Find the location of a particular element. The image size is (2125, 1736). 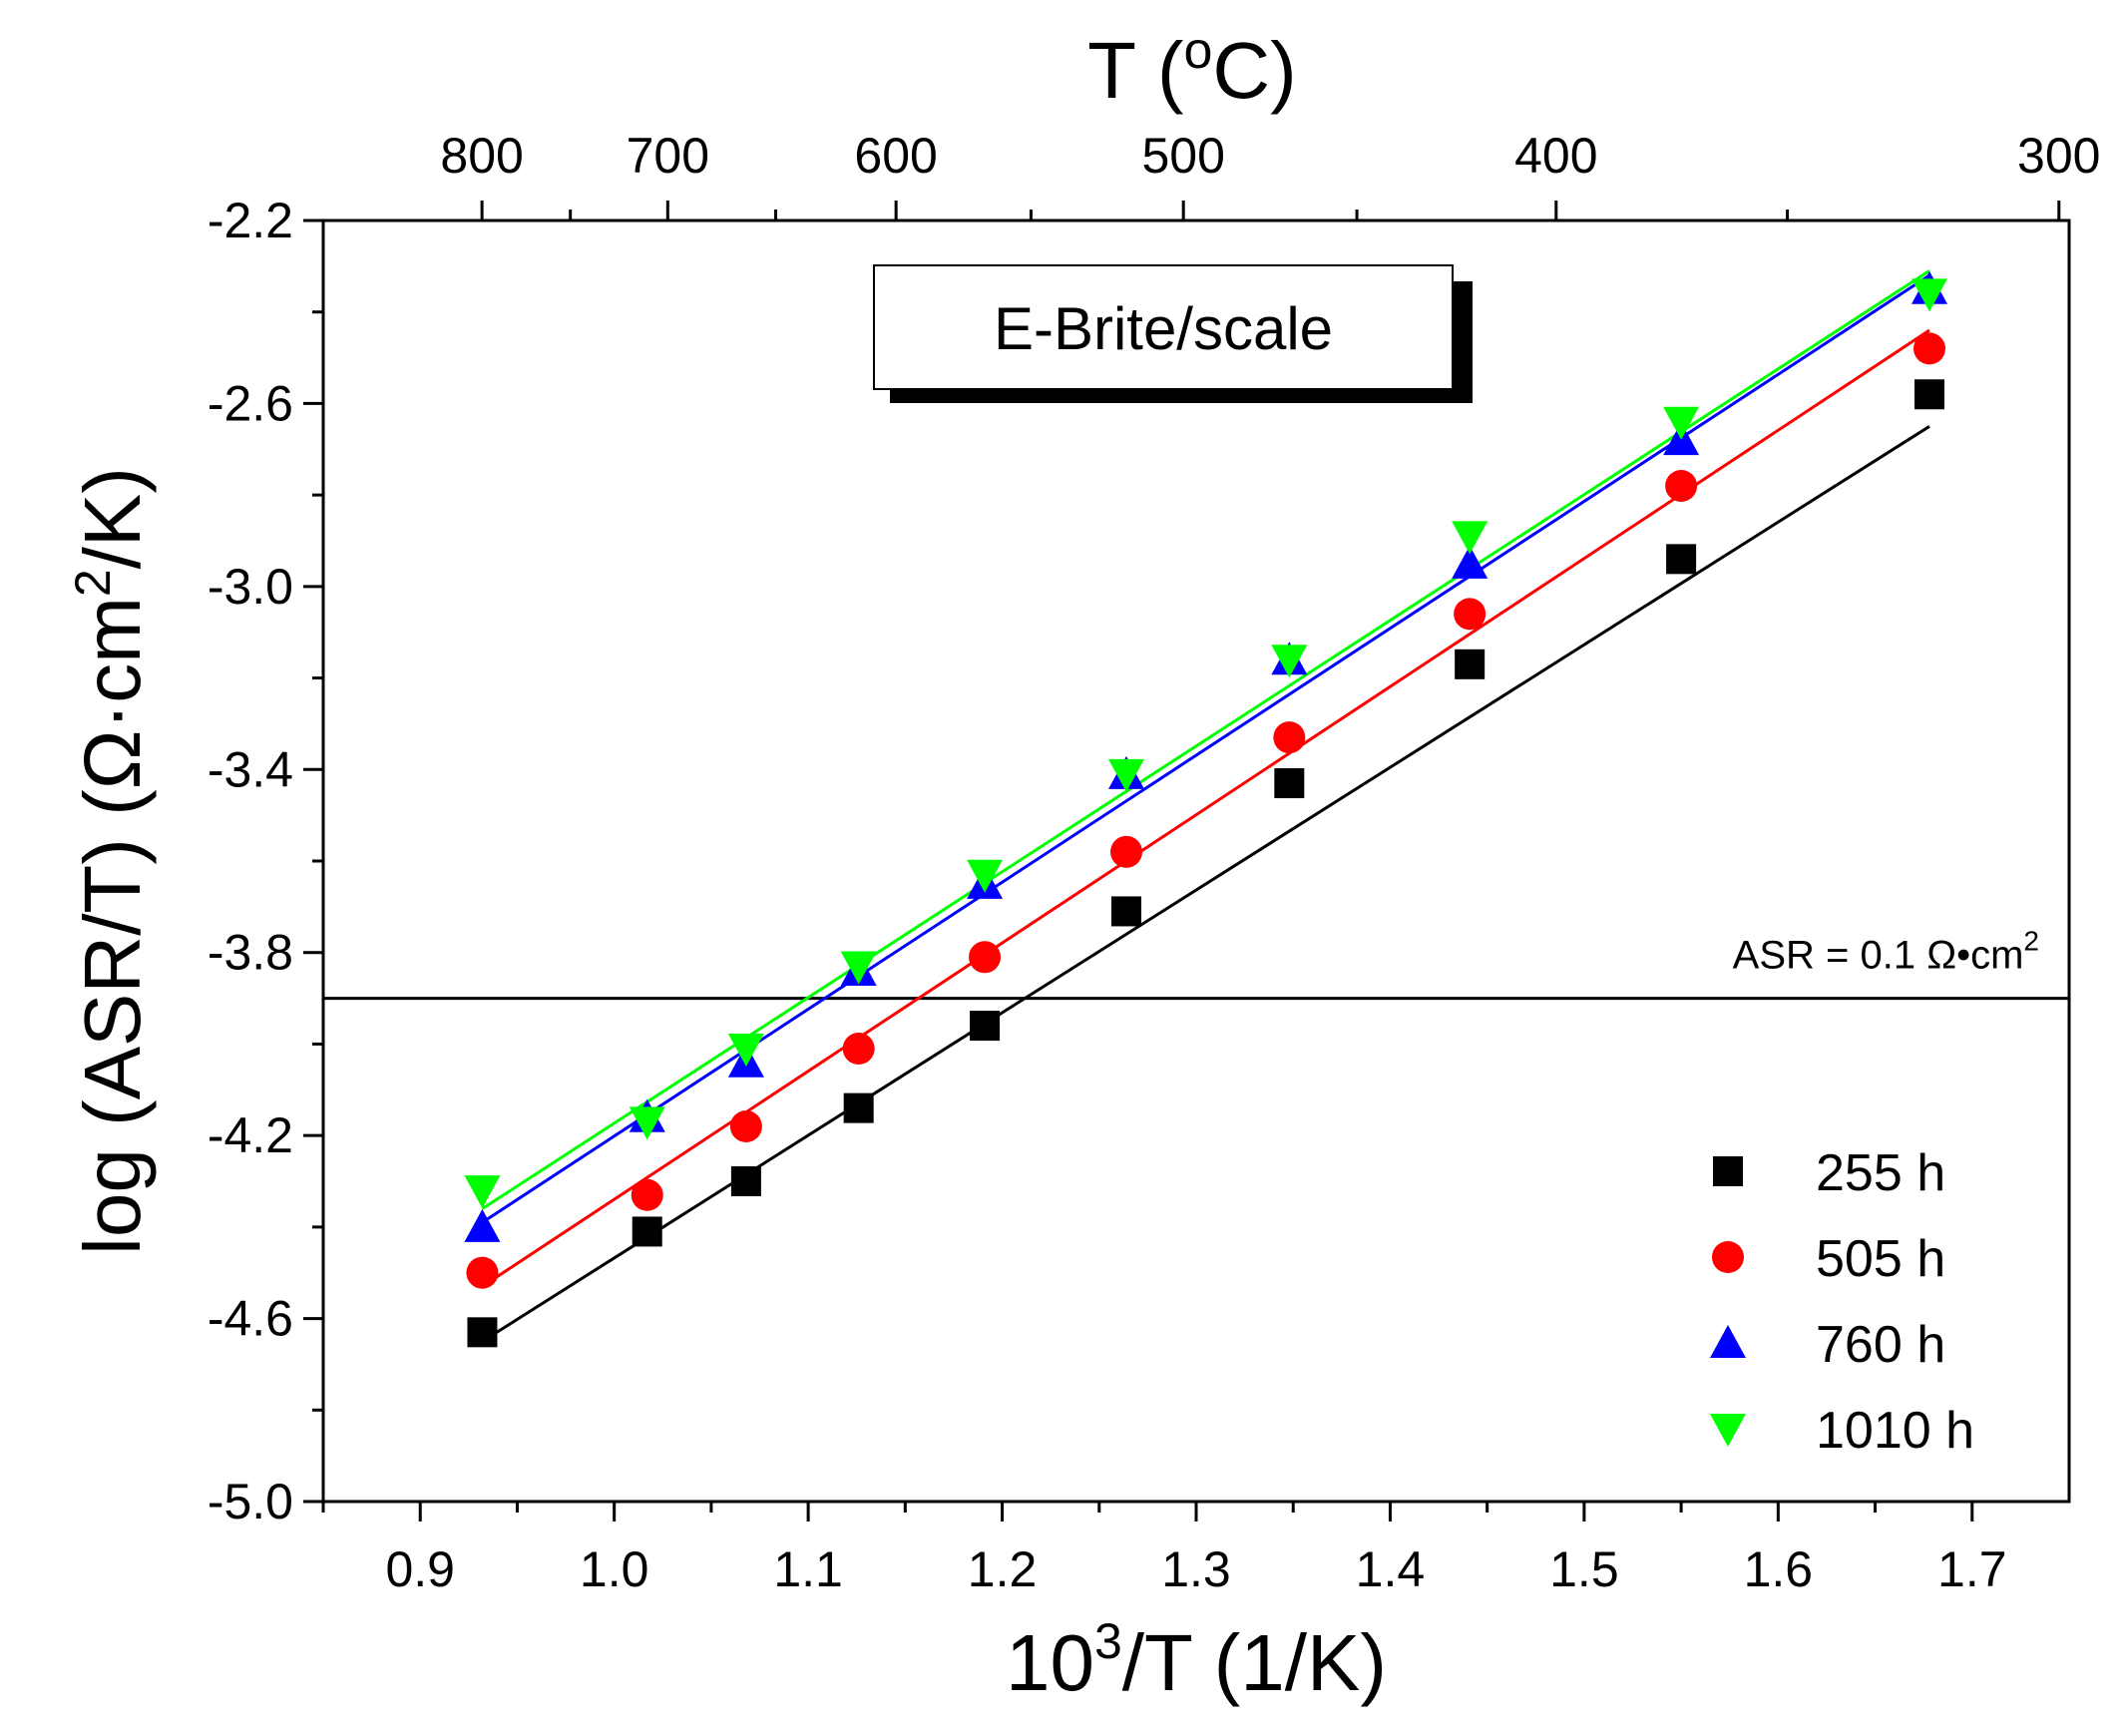

y-tick-label: -2.6 is located at coordinates (251, 403).